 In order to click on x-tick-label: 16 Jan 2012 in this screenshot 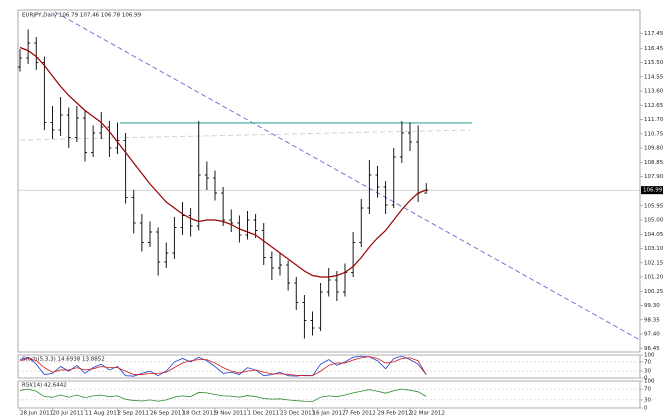, I will do `click(329, 413)`.